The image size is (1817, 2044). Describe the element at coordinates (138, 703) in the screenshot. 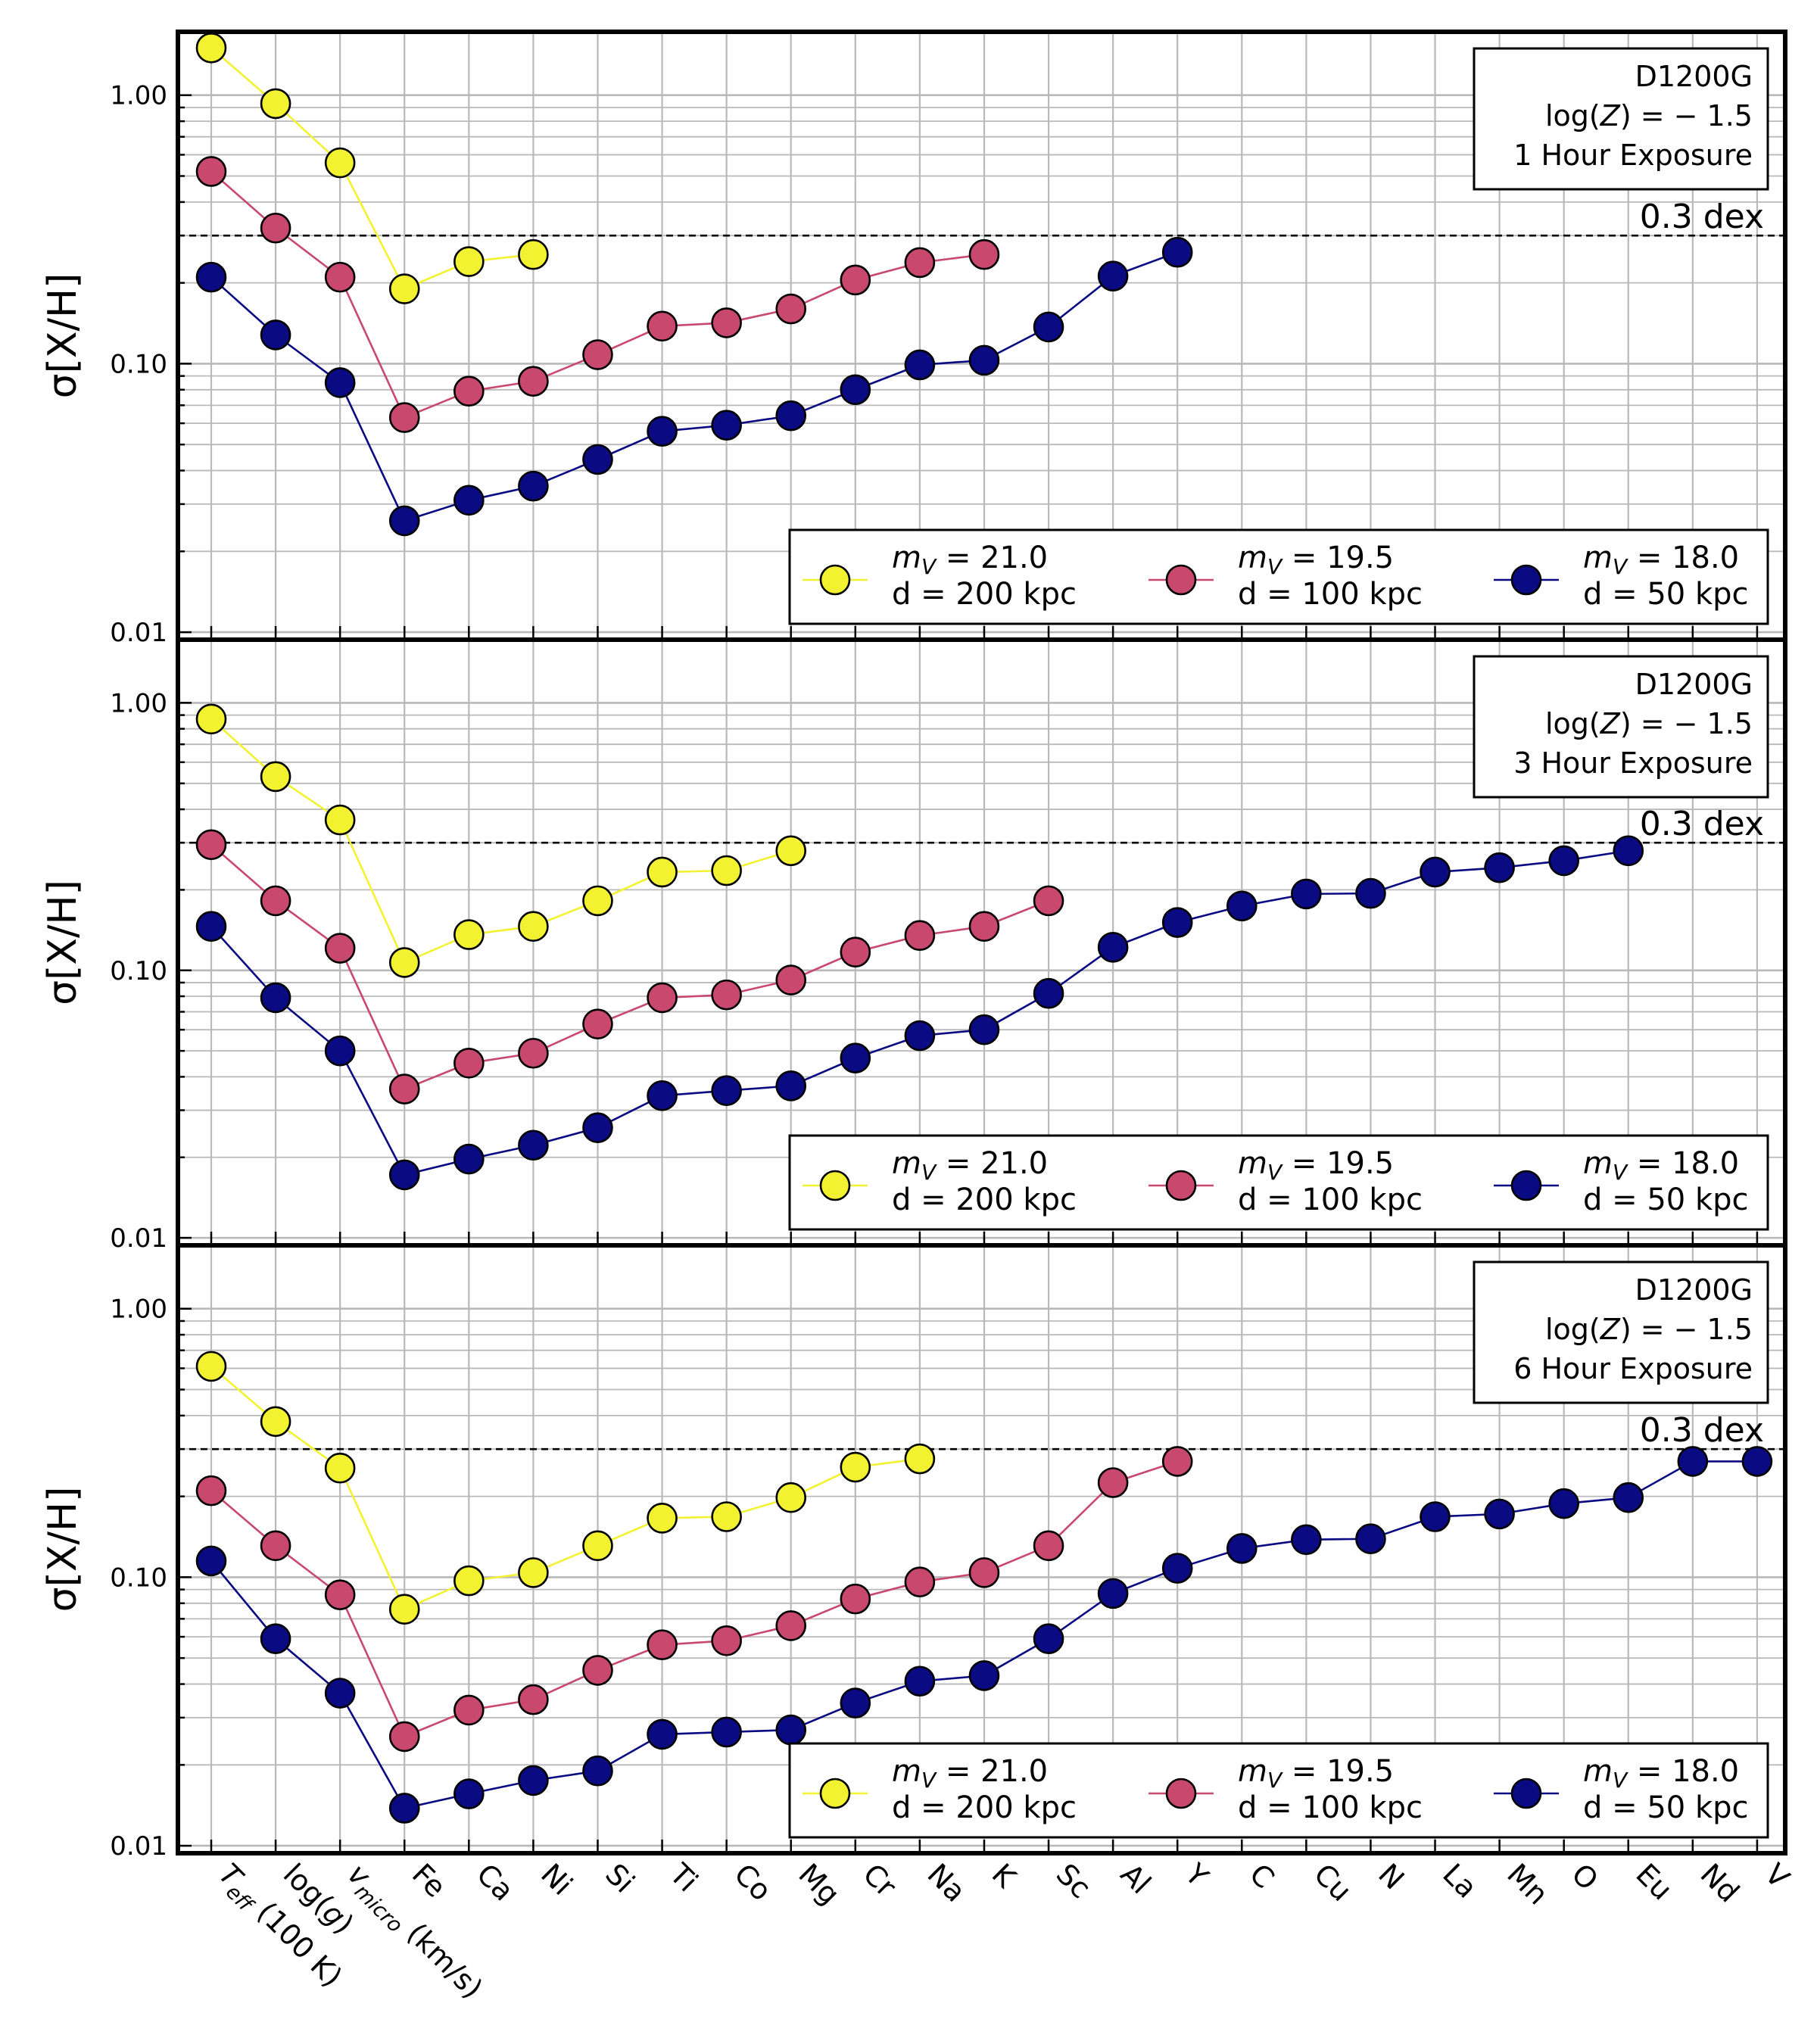

I see `ytick-label: 1.00` at that location.